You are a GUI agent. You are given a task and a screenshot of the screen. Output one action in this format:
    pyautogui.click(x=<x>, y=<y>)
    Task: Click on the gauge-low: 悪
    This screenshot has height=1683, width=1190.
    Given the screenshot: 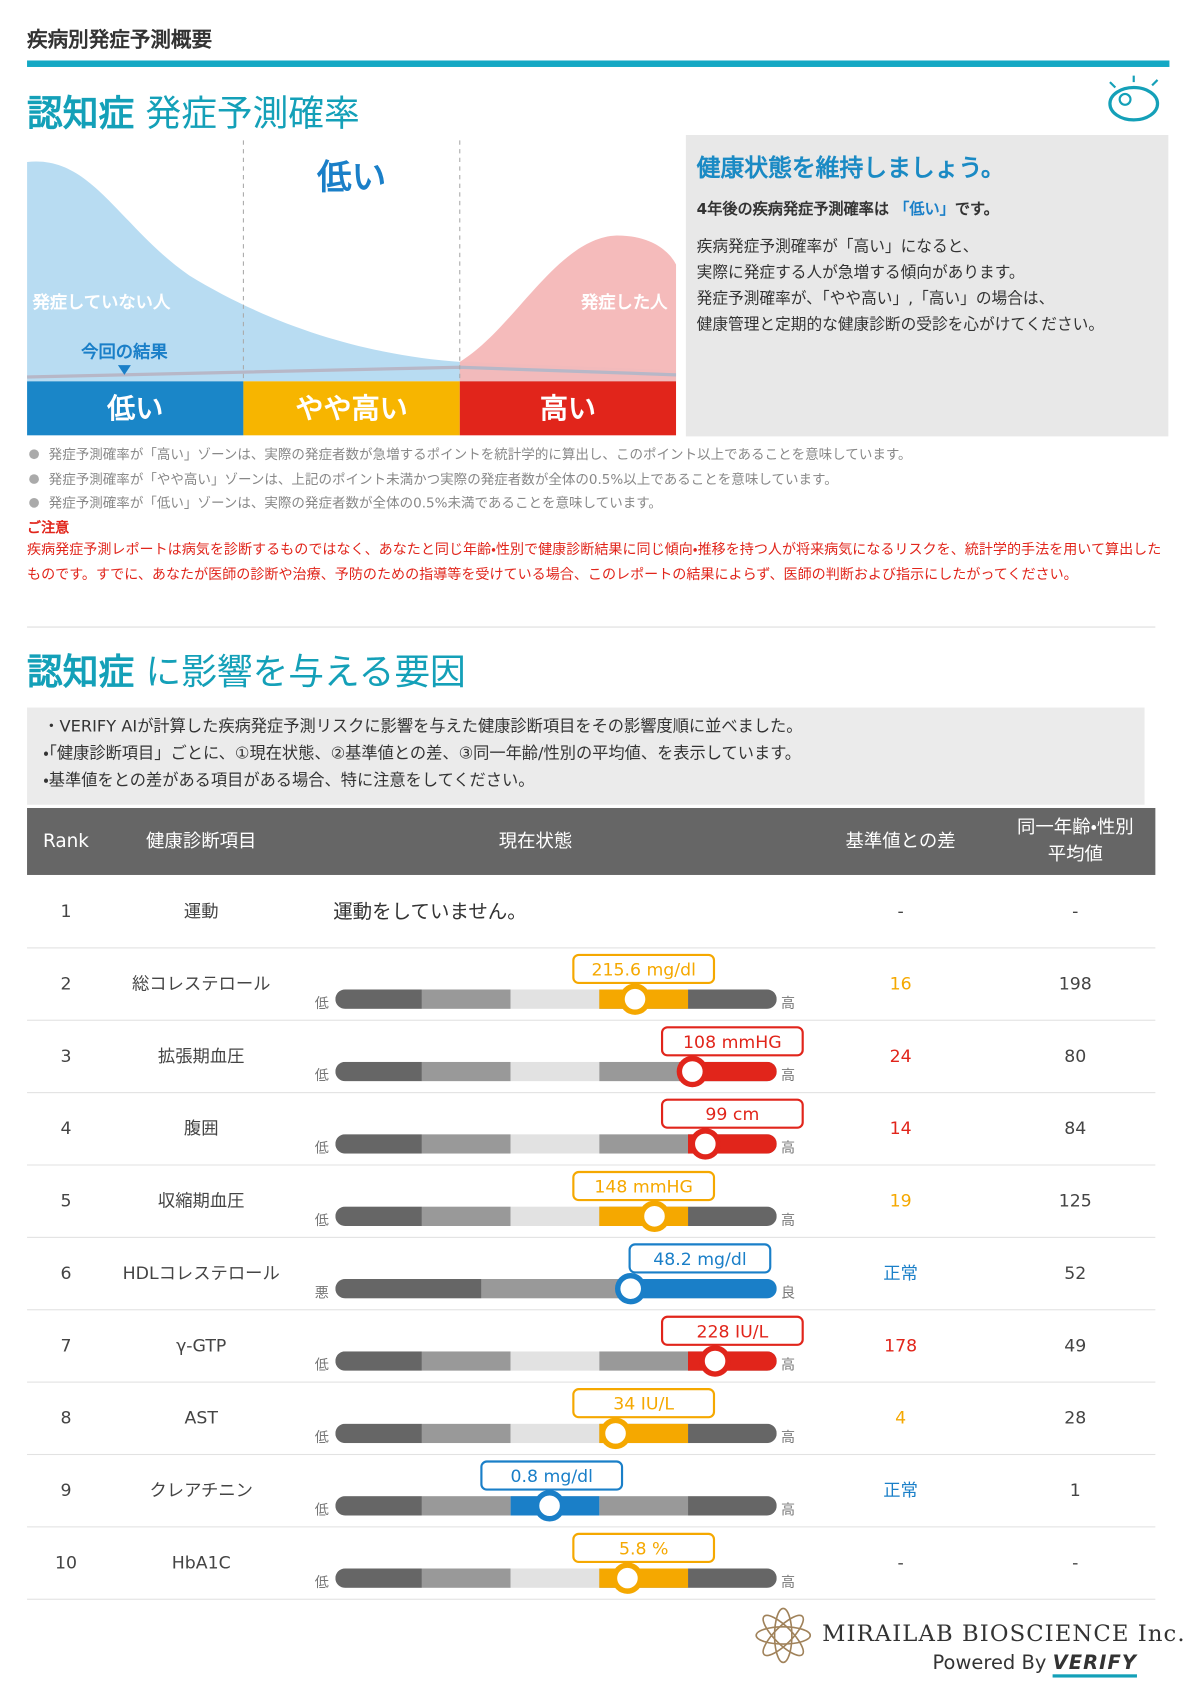 What is the action you would take?
    pyautogui.click(x=322, y=1293)
    